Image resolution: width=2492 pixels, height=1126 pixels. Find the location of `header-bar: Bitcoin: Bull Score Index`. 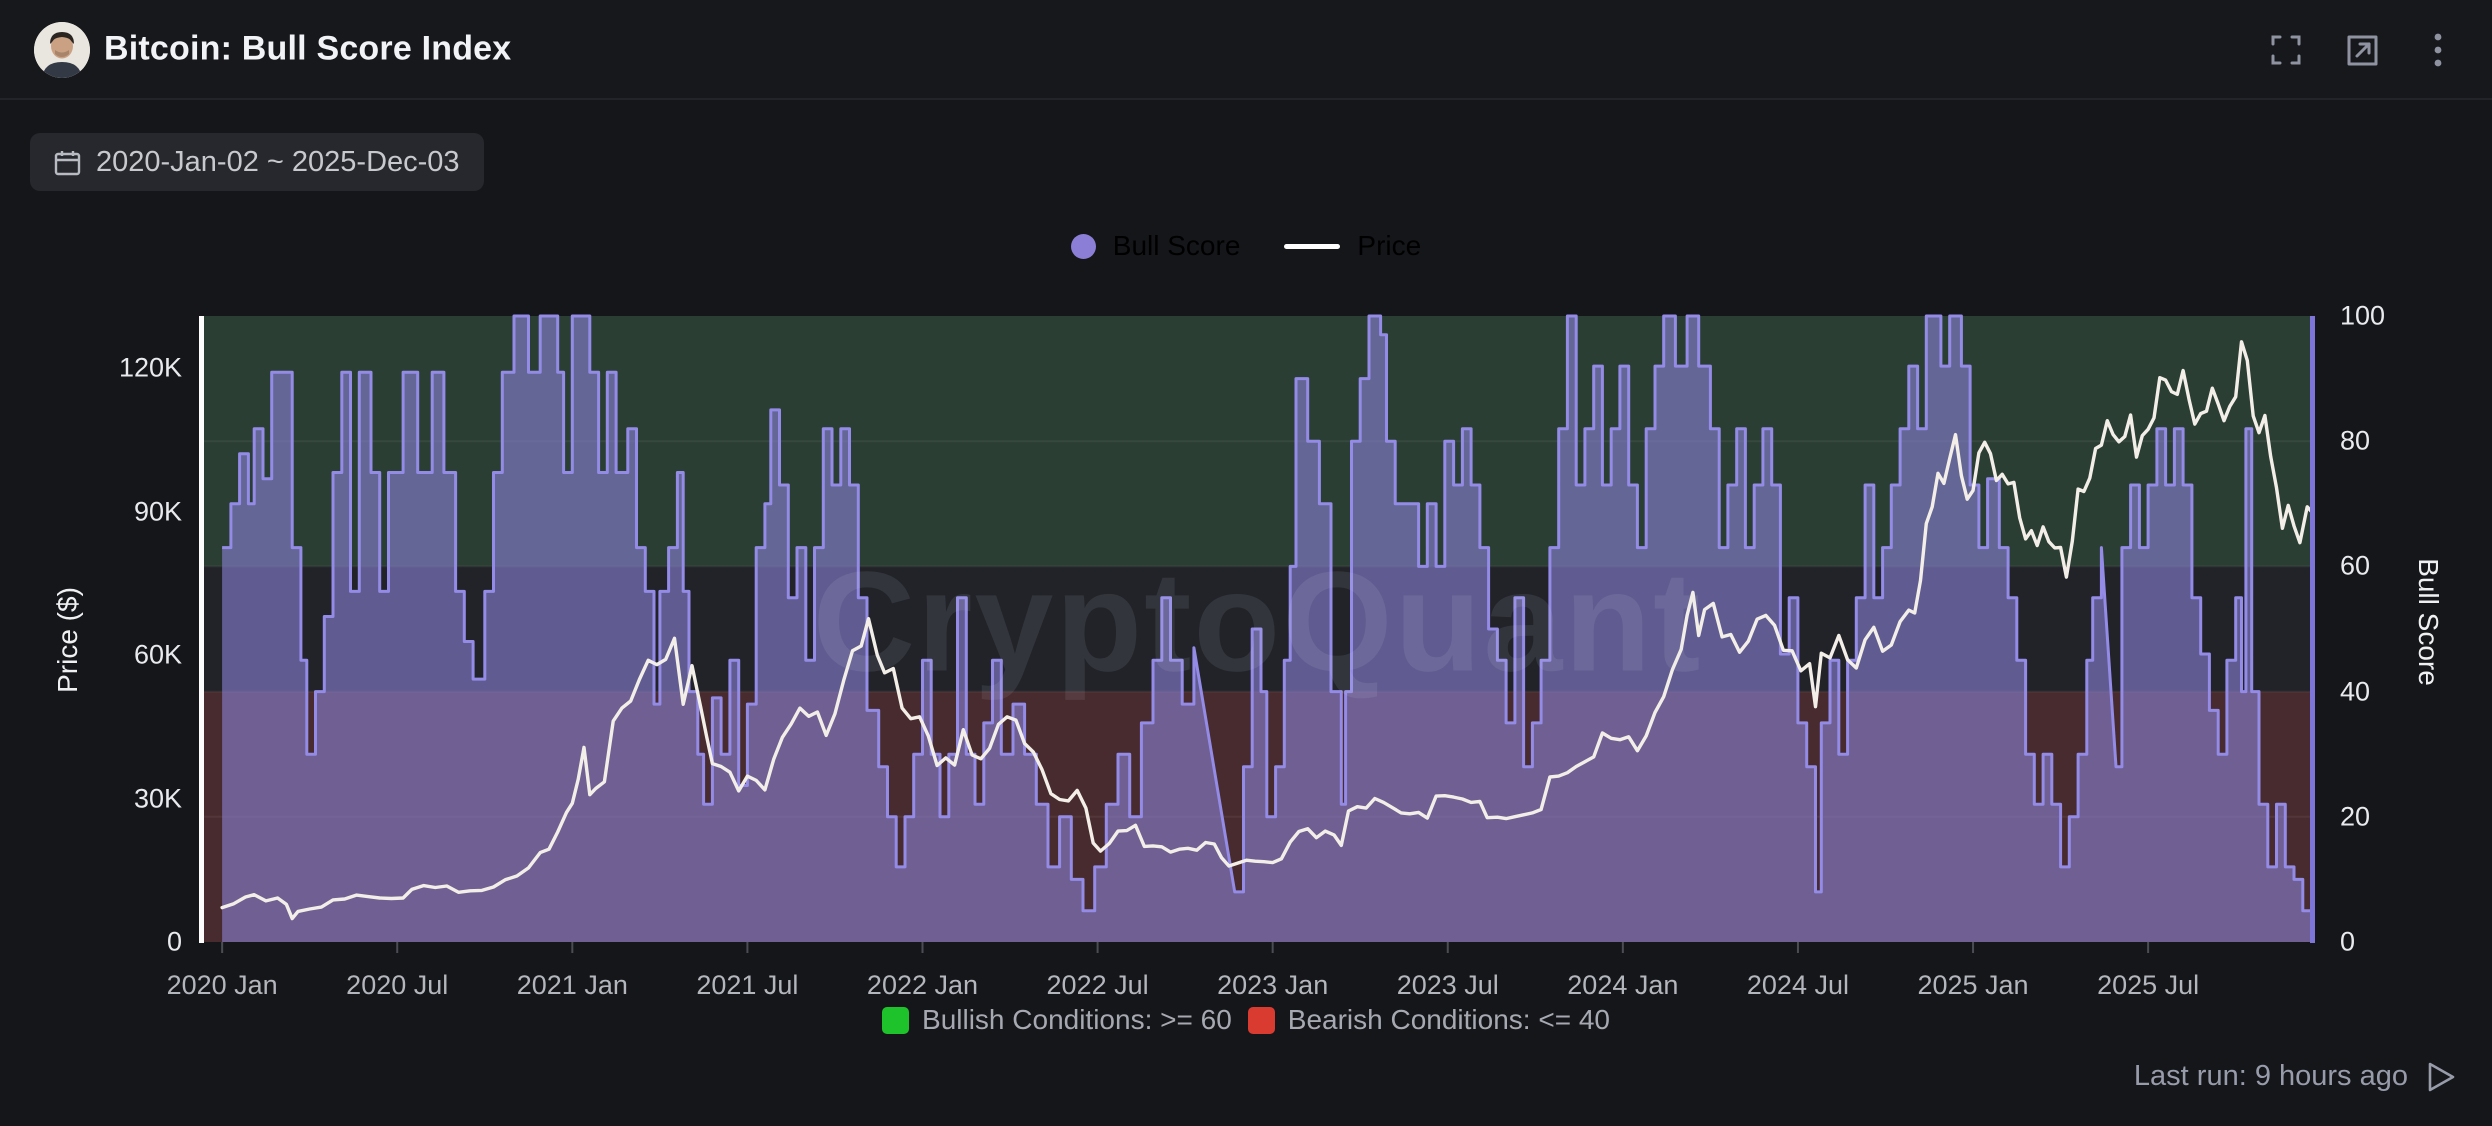

header-bar: Bitcoin: Bull Score Index is located at coordinates (1246, 50).